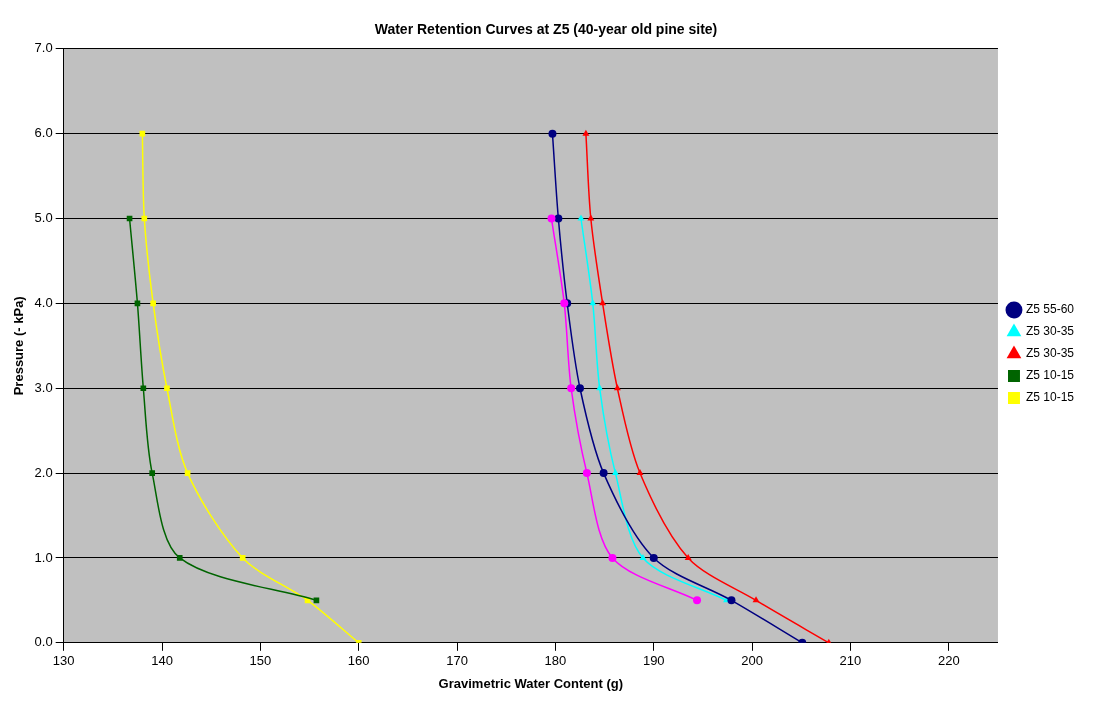 The width and height of the screenshot is (1097, 705). Describe the element at coordinates (752, 661) in the screenshot. I see `x-tick-label: 200` at that location.